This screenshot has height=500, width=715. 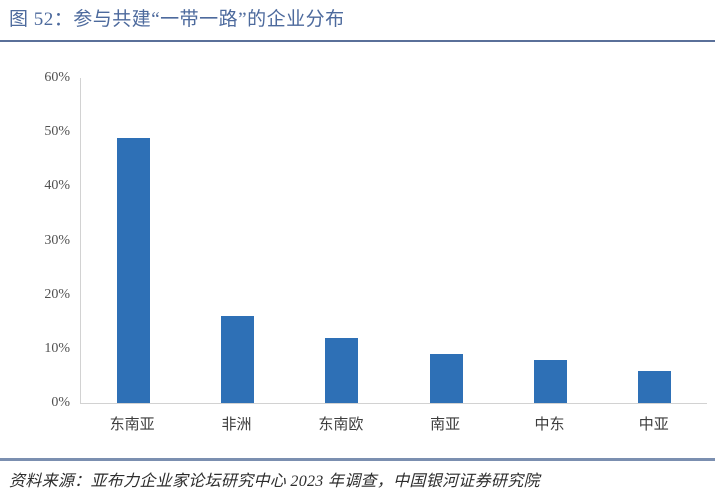 I want to click on y-tick-label: 60%, so click(x=57, y=77).